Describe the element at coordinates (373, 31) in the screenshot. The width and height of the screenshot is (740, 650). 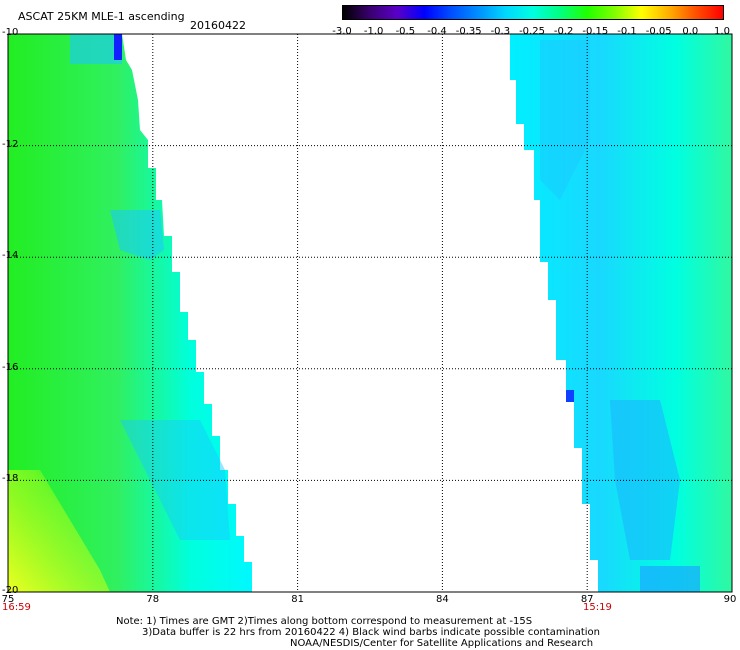
I see `colorbar-label: -1.0` at that location.